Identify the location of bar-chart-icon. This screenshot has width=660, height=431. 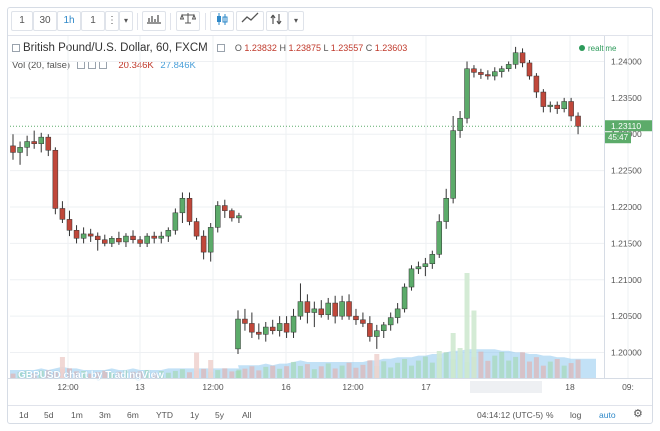
(154, 21).